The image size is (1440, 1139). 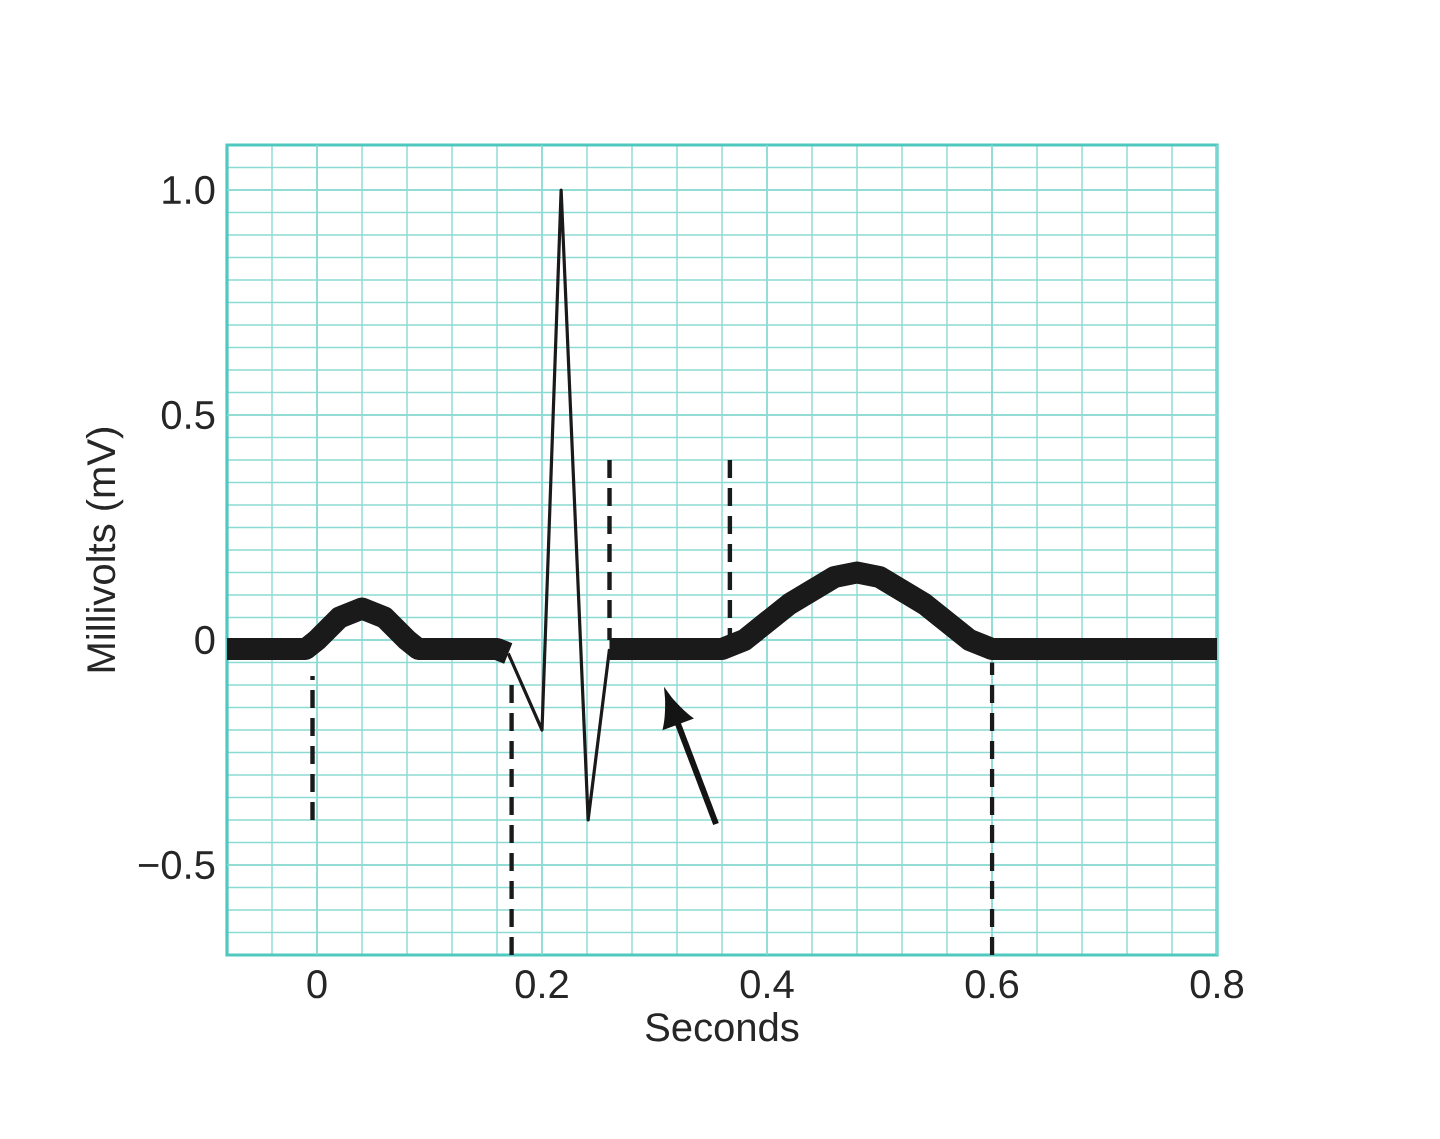 I want to click on x-tick-label: 0.8, so click(x=1217, y=984).